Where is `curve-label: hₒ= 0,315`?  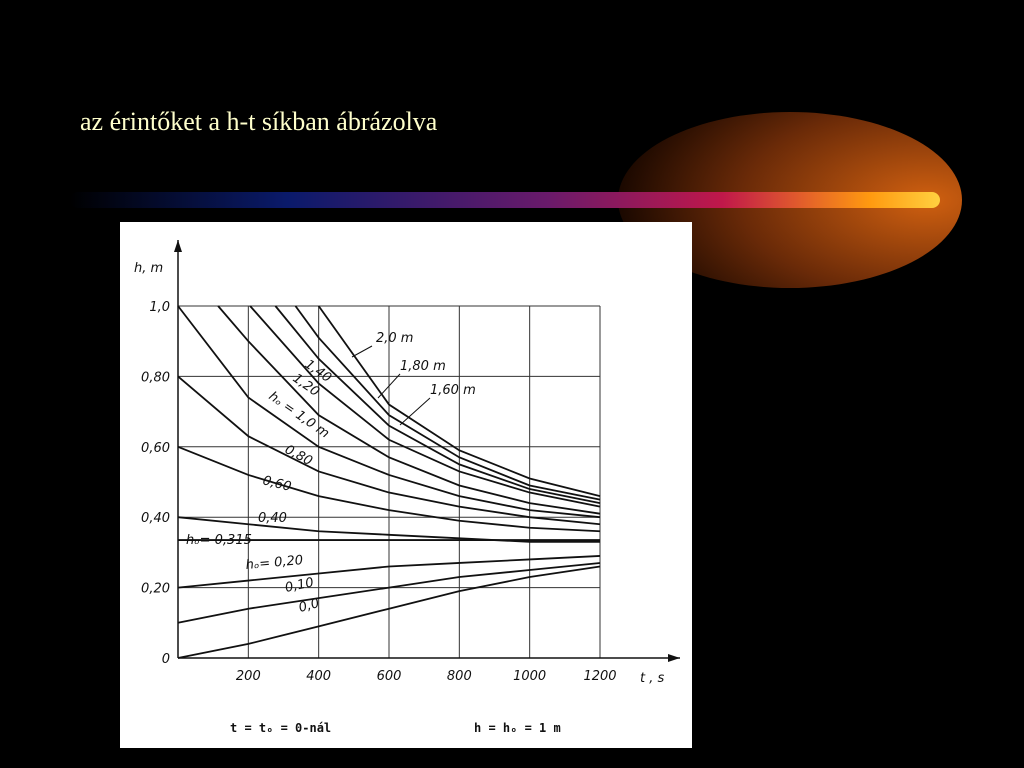 curve-label: hₒ= 0,315 is located at coordinates (219, 540).